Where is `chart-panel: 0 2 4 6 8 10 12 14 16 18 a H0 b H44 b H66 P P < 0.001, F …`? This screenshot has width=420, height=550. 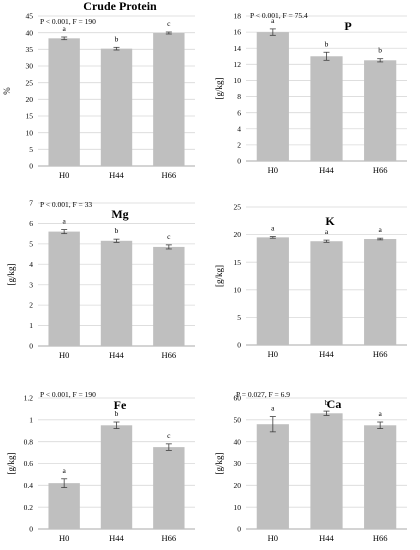
chart-panel: 0 2 4 6 8 10 12 14 16 18 a H0 b H44 b H66 P P < 0.001, F … is located at coordinates (310, 93).